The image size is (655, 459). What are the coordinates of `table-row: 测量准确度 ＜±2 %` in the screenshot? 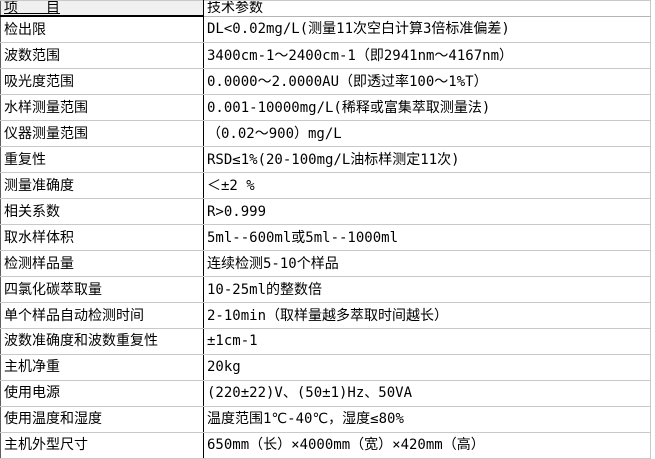 It's located at (325, 186).